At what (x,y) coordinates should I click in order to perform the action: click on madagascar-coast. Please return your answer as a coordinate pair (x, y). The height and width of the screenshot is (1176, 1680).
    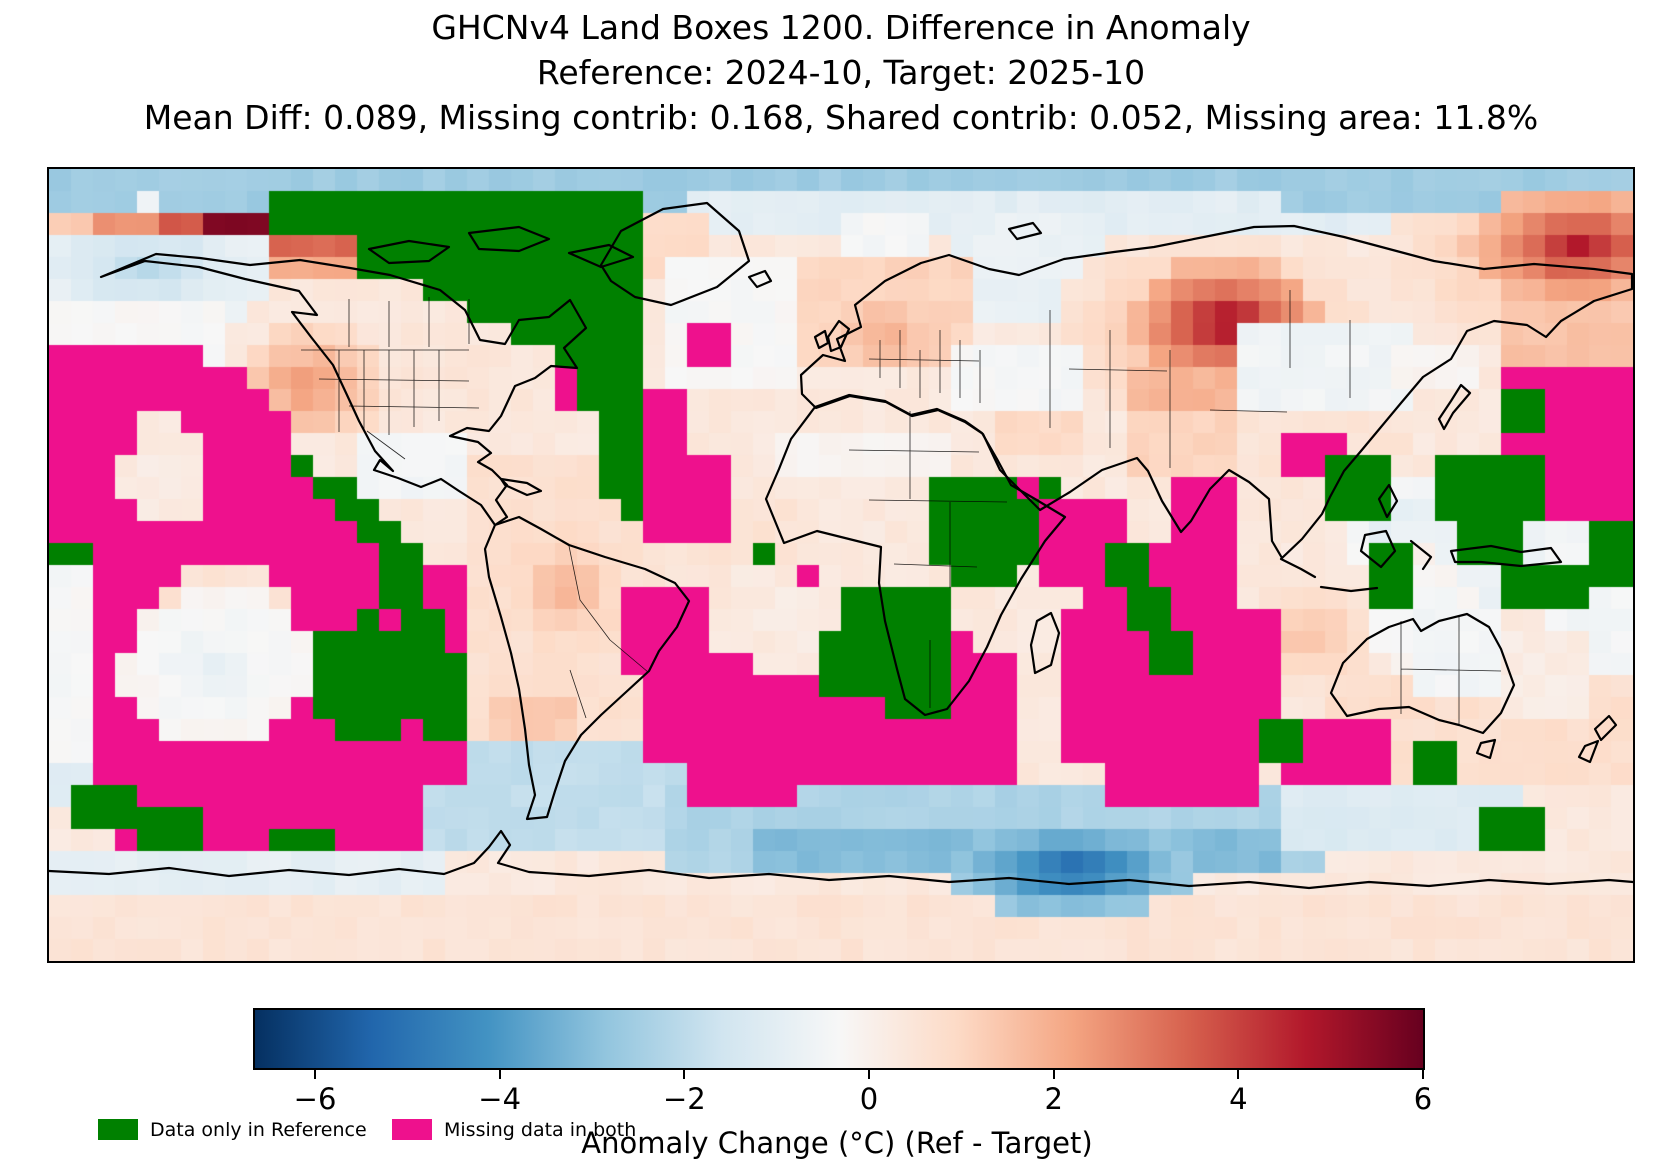
    Looking at the image, I should click on (1045, 643).